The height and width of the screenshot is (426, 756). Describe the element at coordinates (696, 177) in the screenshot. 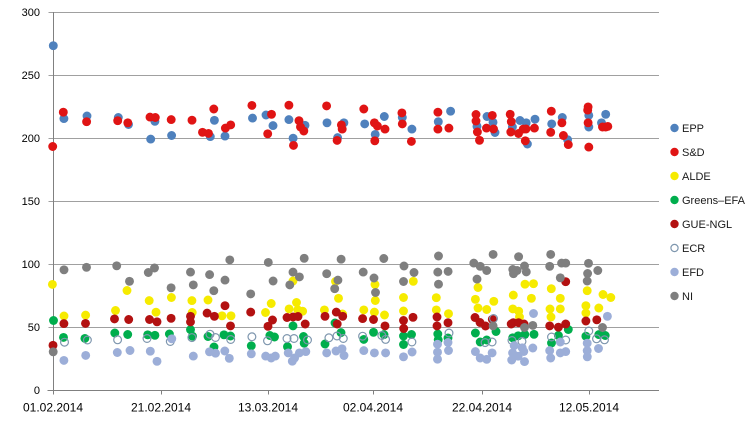

I see `svg-text: ALDE` at that location.